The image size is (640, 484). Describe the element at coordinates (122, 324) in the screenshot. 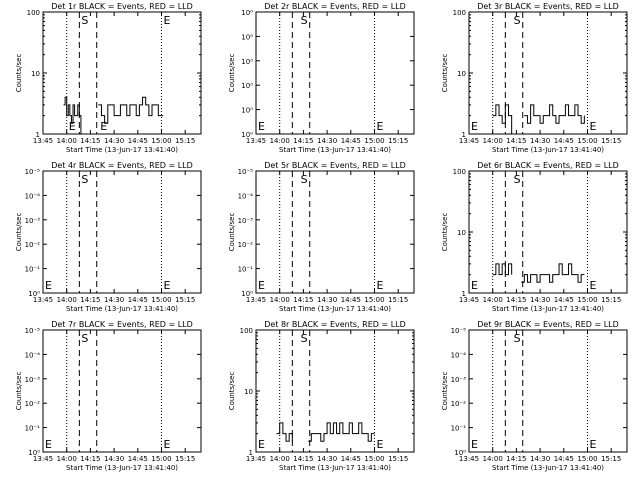

I see `panel-title: Det 7r BLACK = Events, RED = LLD` at that location.